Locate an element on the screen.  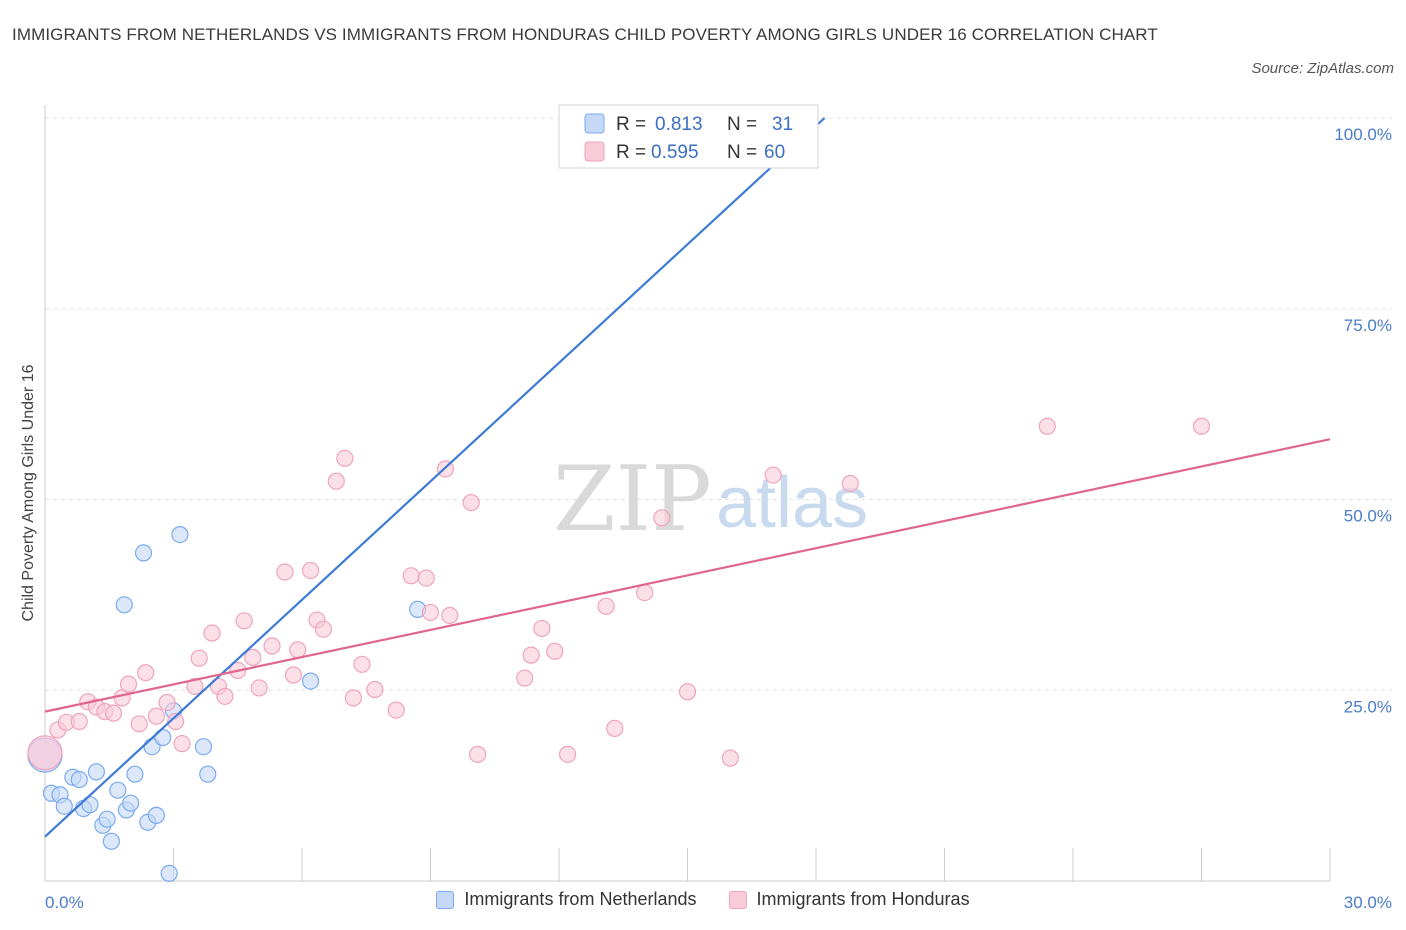
watermark: ZIP atlas is located at coordinates (710, 499).